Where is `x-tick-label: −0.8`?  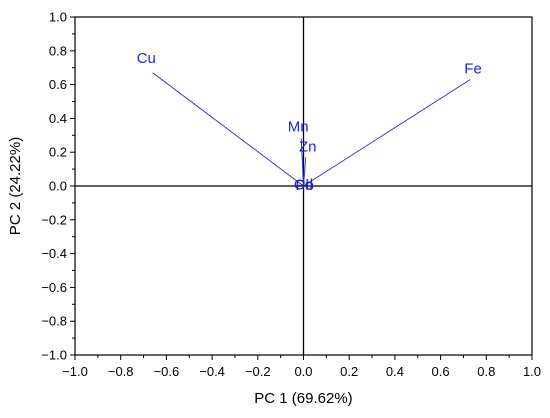 x-tick-label: −0.8 is located at coordinates (121, 371).